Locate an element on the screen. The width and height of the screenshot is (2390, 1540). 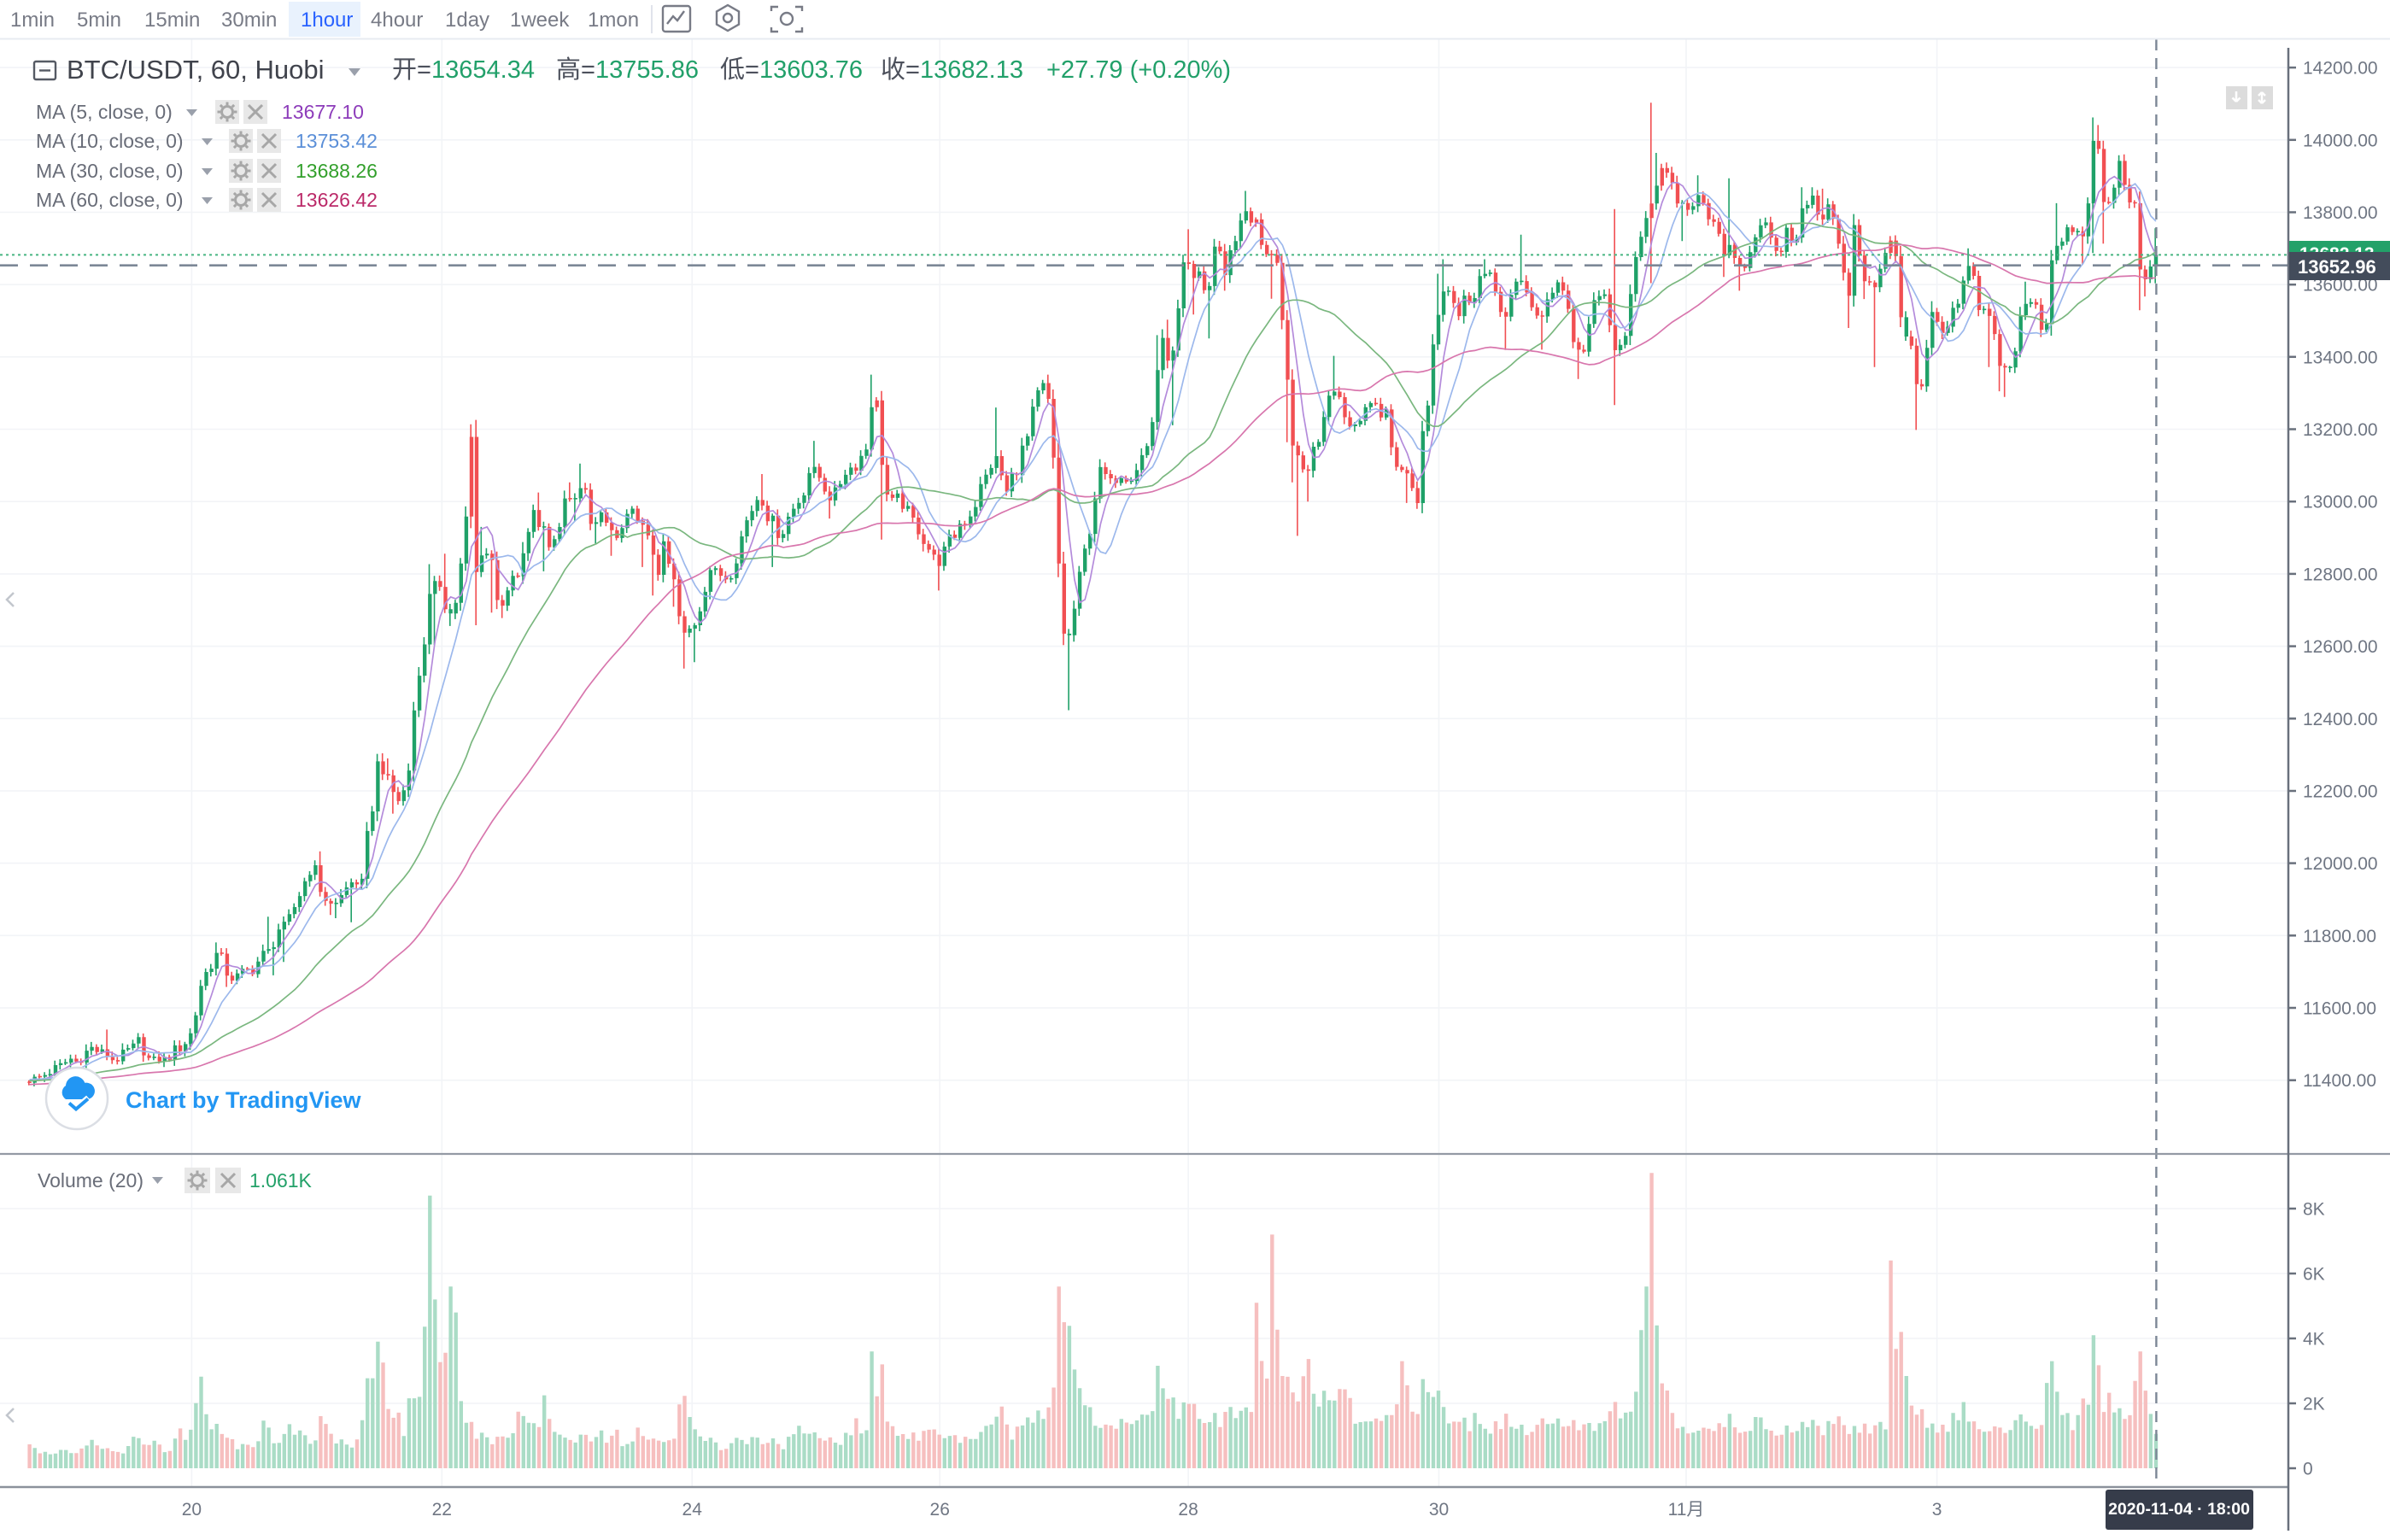
svg-text: 30min is located at coordinates (249, 20).